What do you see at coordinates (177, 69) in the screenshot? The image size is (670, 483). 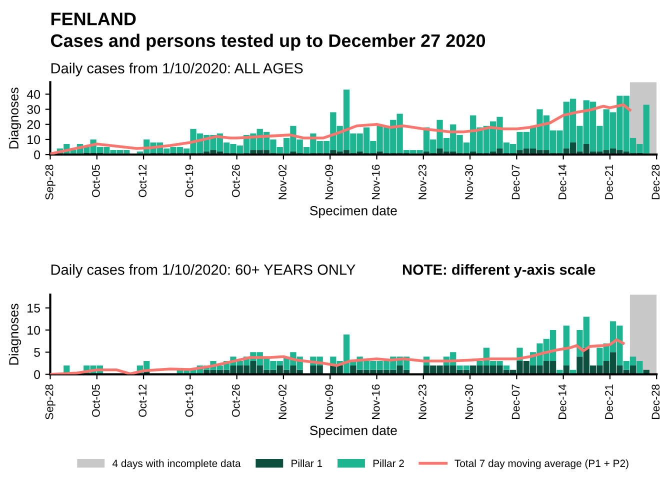 I see `text: Daily cases from 1/10/2020: ALL AGES` at bounding box center [177, 69].